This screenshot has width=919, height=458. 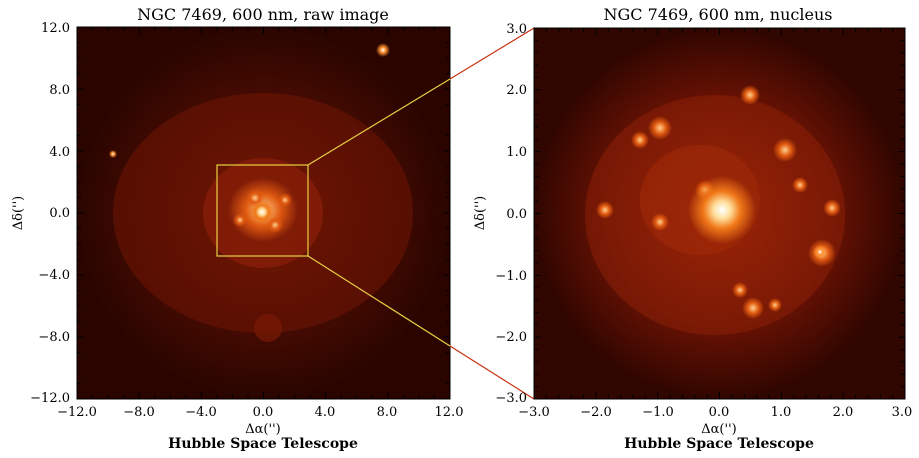 I want to click on left-y-tick-labels: 12.0 8.0 4.0 0.0 −4.0 −8.0 −12.0, so click(x=50, y=213).